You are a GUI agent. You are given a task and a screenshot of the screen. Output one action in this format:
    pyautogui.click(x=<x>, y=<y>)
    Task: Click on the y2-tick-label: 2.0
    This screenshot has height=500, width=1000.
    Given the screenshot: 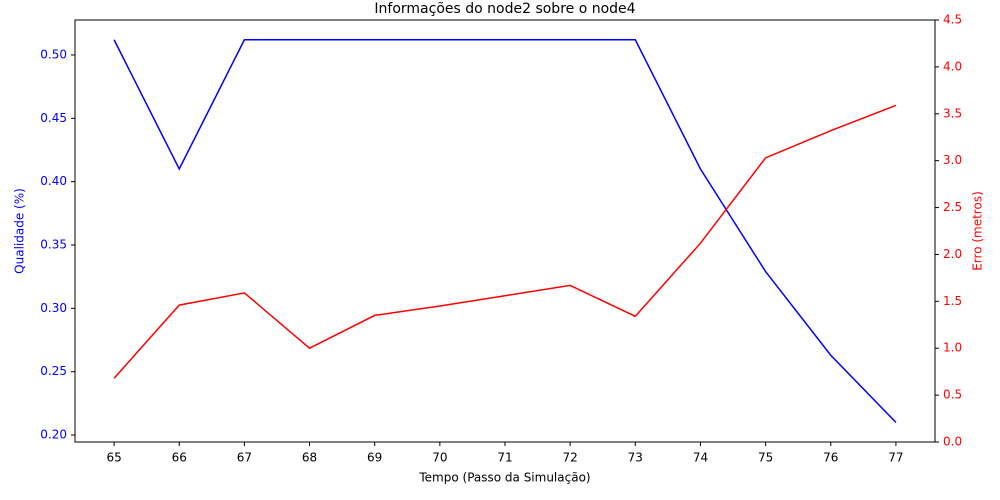 What is the action you would take?
    pyautogui.click(x=952, y=254)
    